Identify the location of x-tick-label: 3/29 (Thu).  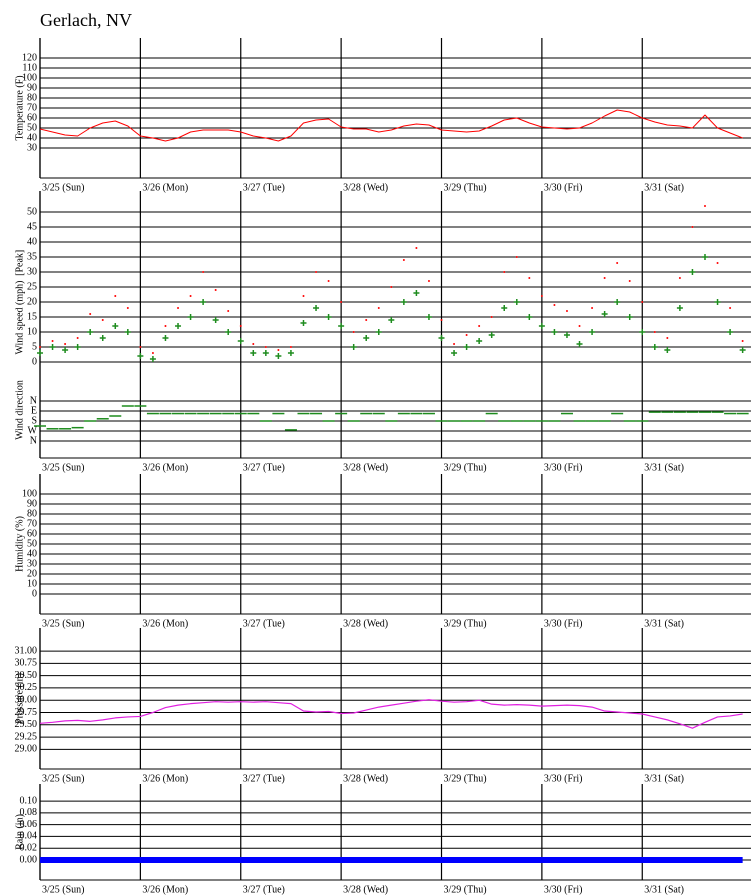
(465, 623).